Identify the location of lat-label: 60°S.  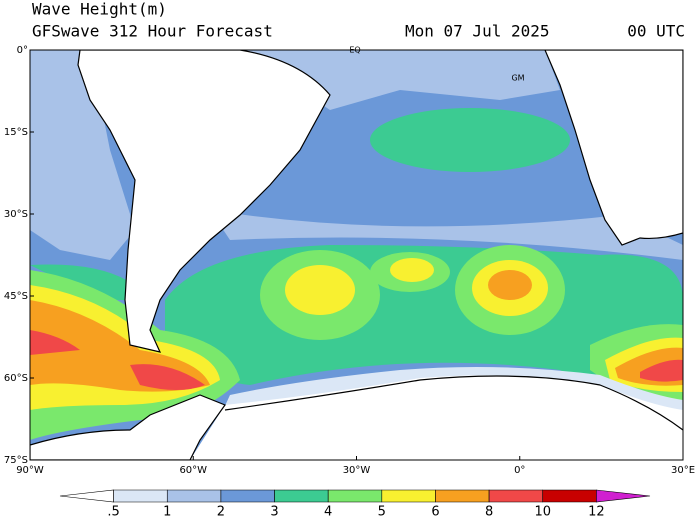
(16, 378).